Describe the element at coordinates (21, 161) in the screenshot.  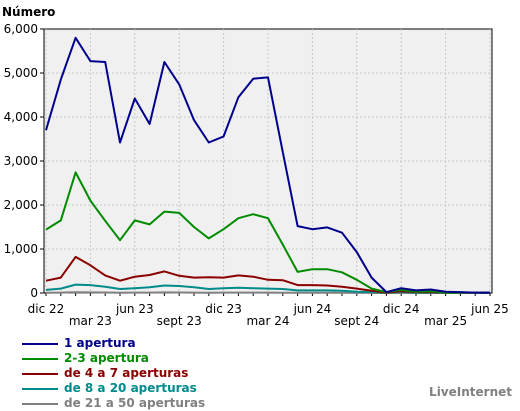
I see `y-tick-label: 3,000` at that location.